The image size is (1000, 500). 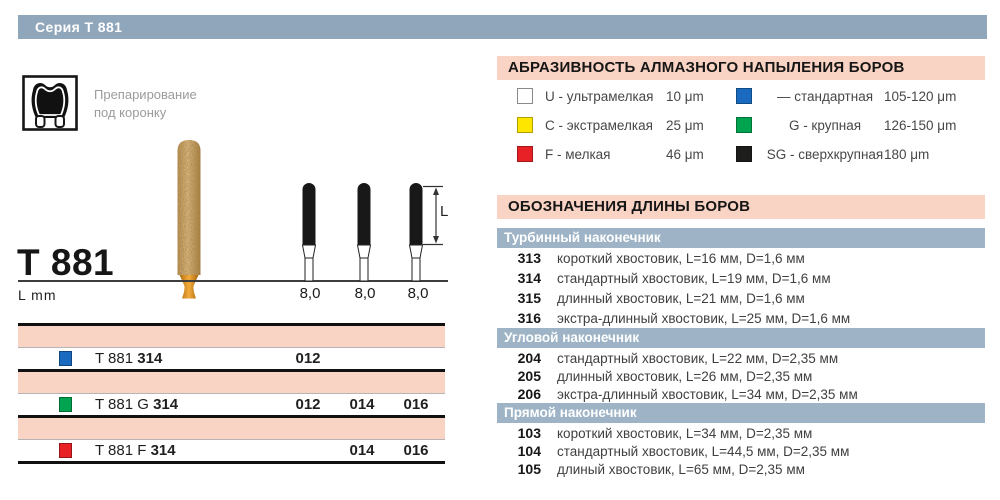 What do you see at coordinates (50, 103) in the screenshot?
I see `crown-preparation-icon` at bounding box center [50, 103].